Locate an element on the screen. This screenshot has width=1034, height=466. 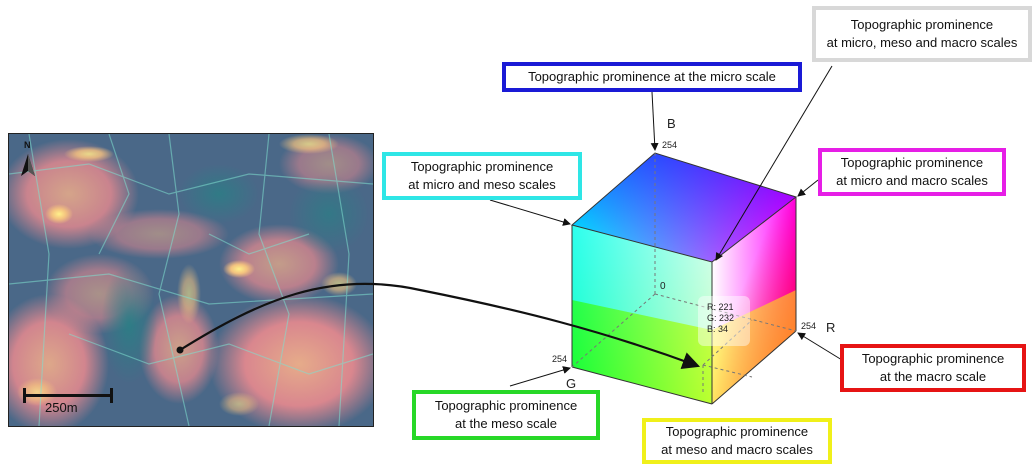
axis-label-g: G is located at coordinates (571, 383).